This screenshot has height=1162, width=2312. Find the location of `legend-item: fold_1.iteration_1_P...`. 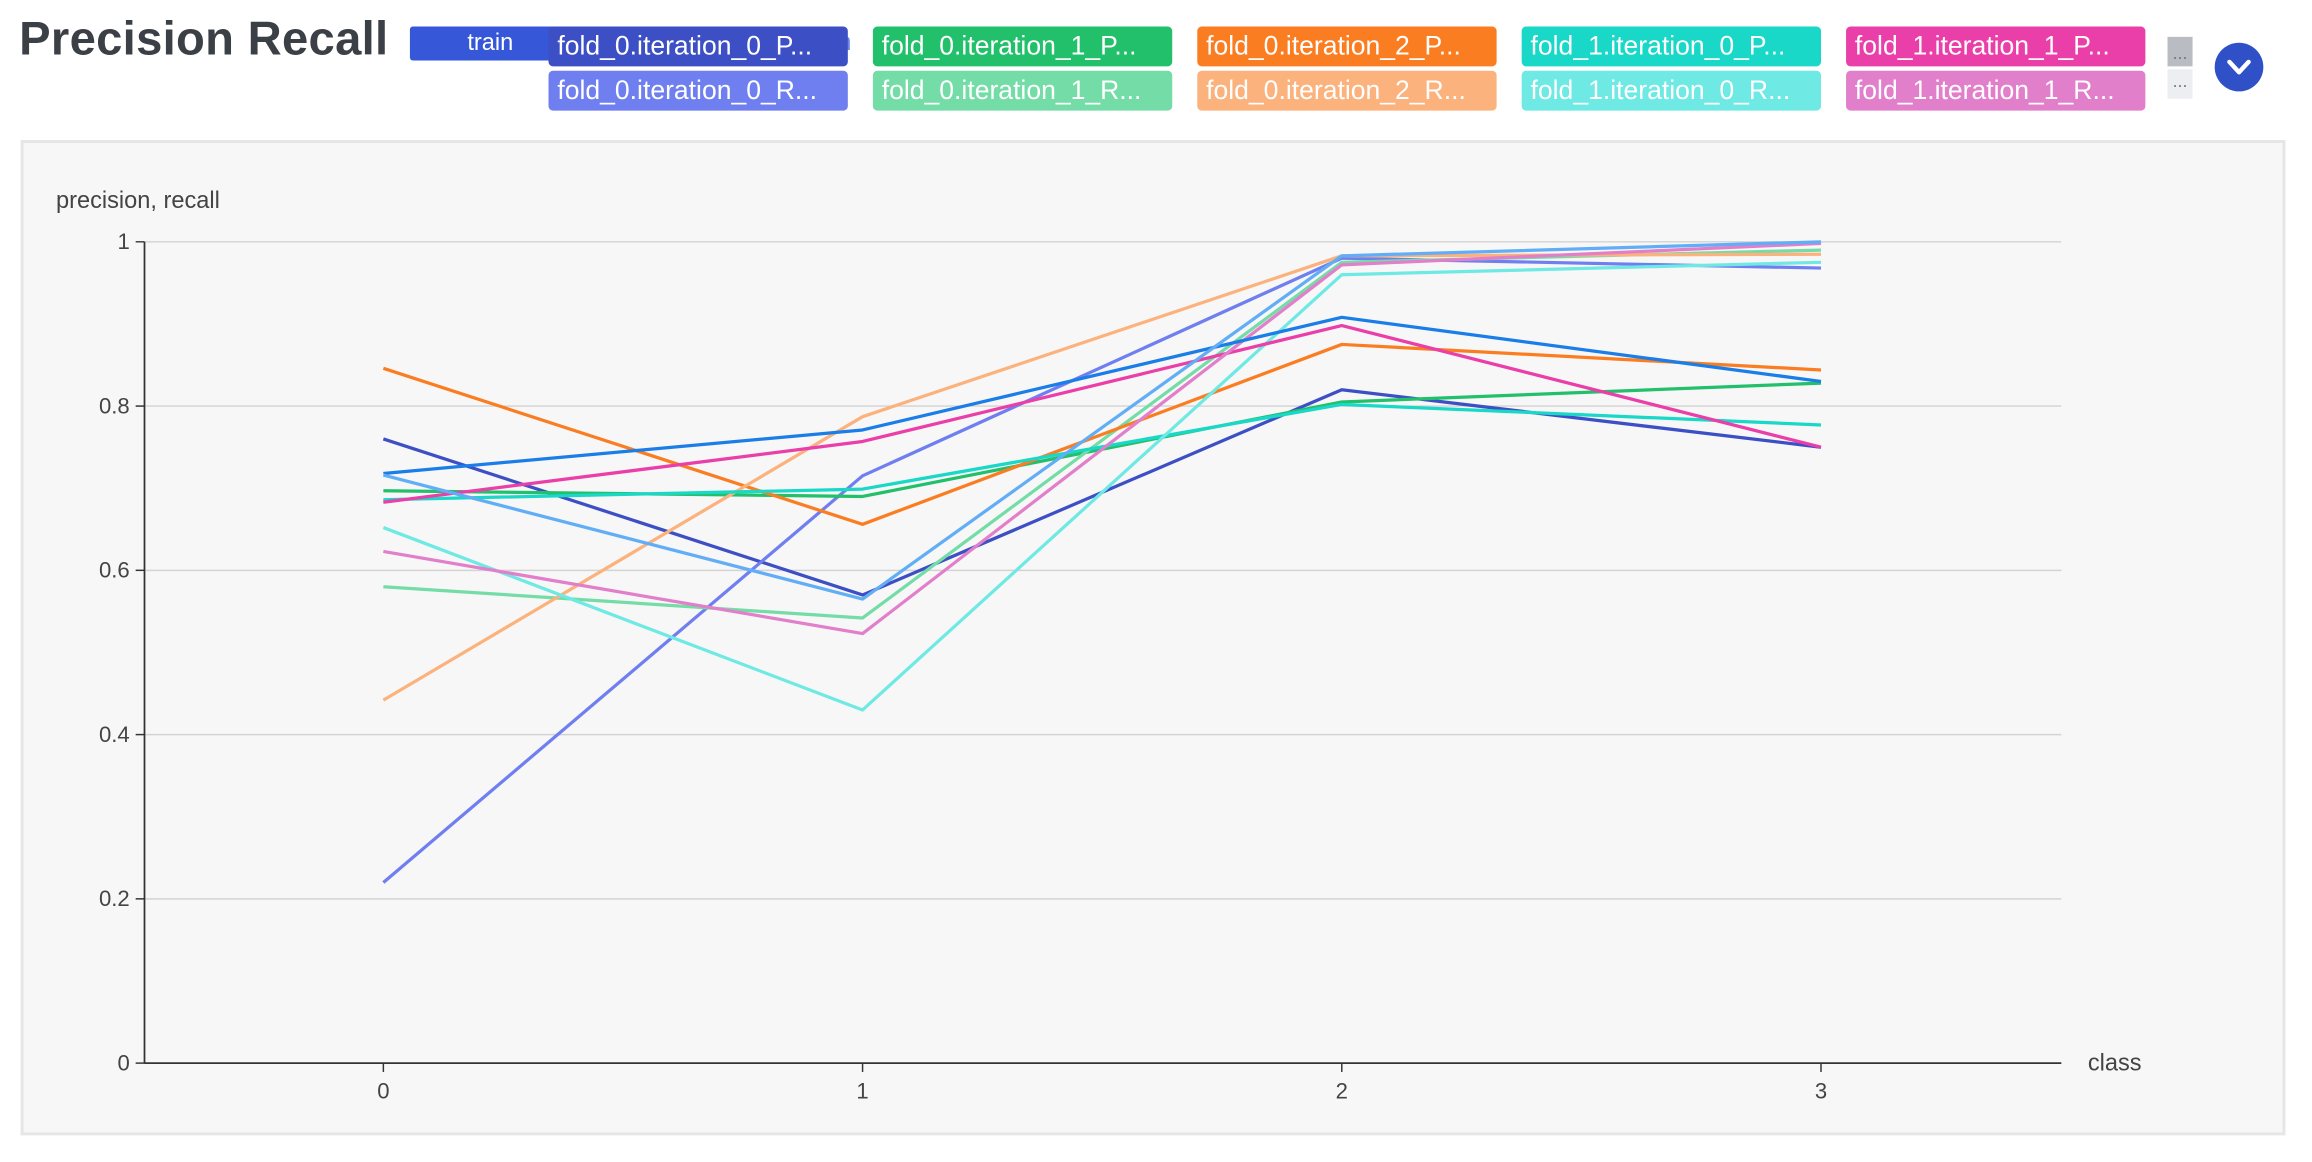

legend-item: fold_1.iteration_1_P... is located at coordinates (1996, 46).